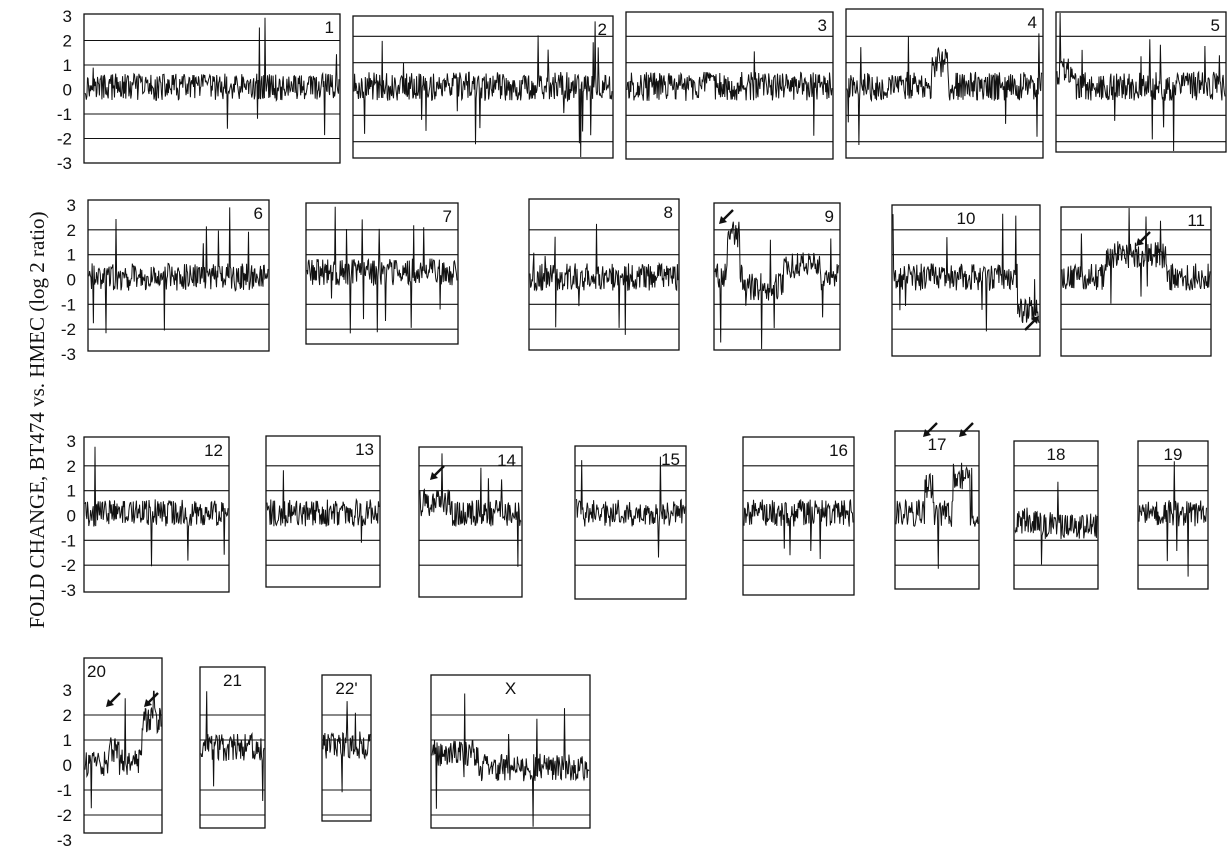 Image resolution: width=1228 pixels, height=852 pixels. I want to click on chromosome-label: 5, so click(1215, 25).